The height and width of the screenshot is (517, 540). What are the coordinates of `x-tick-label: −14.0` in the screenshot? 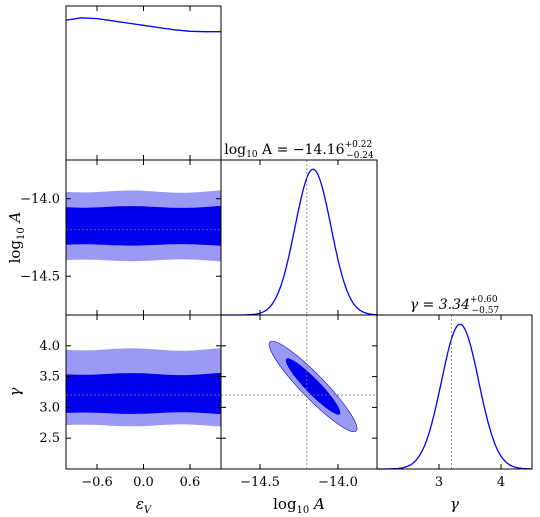 It's located at (338, 482).